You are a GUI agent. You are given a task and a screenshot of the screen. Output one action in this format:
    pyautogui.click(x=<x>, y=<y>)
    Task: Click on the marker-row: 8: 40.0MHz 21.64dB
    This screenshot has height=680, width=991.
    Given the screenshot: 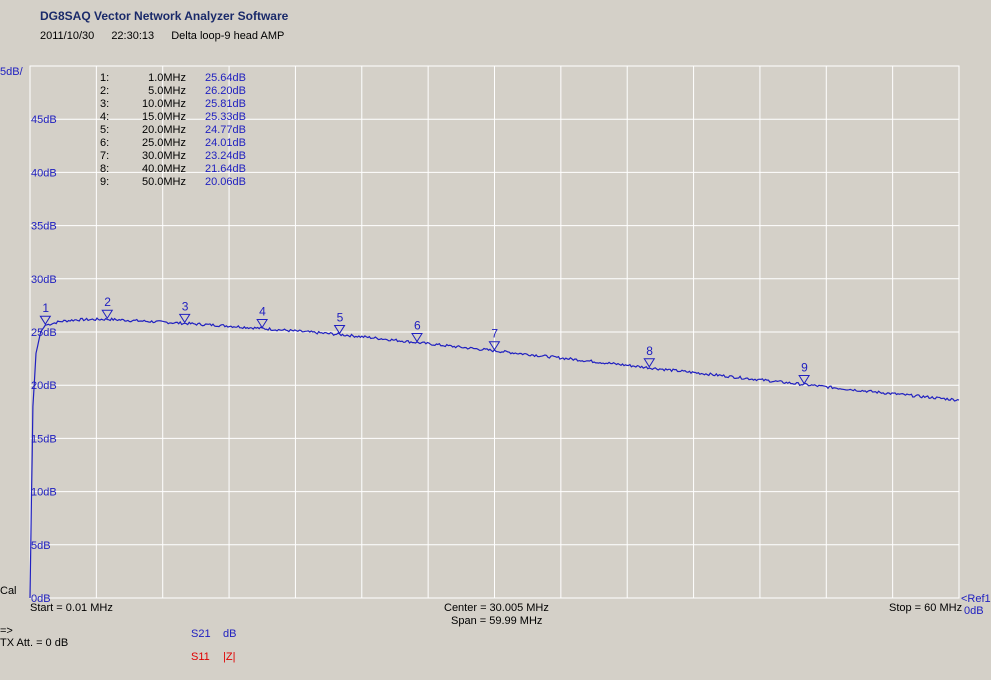 What is the action you would take?
    pyautogui.click(x=173, y=169)
    